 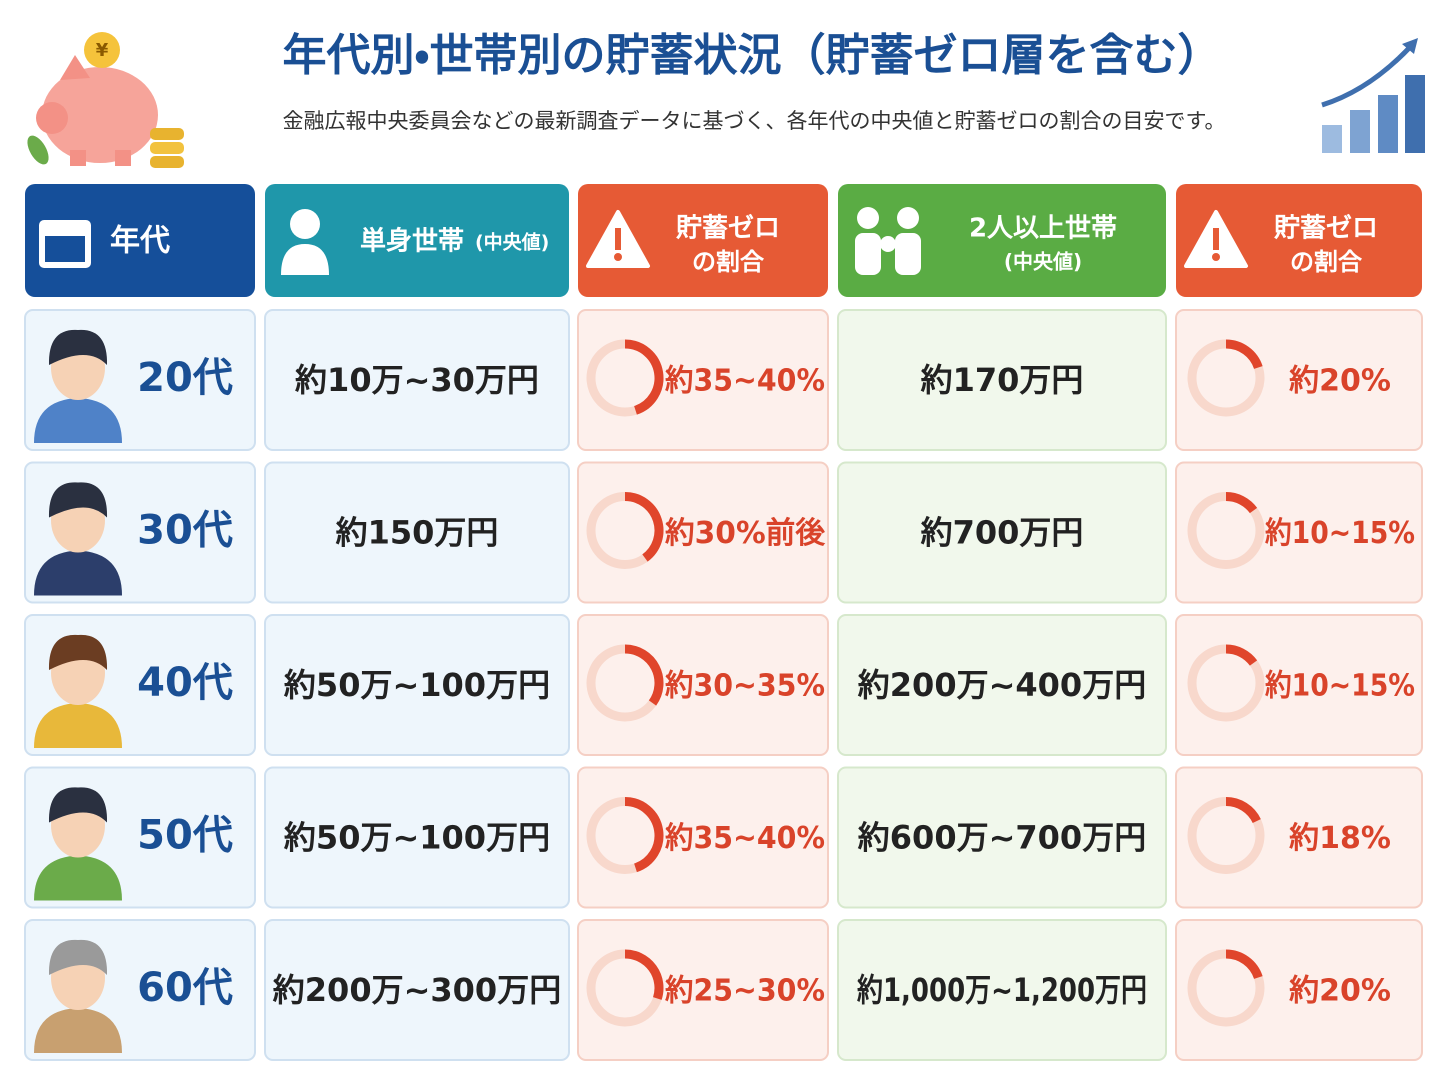 I want to click on age-label: 40代, so click(x=185, y=683).